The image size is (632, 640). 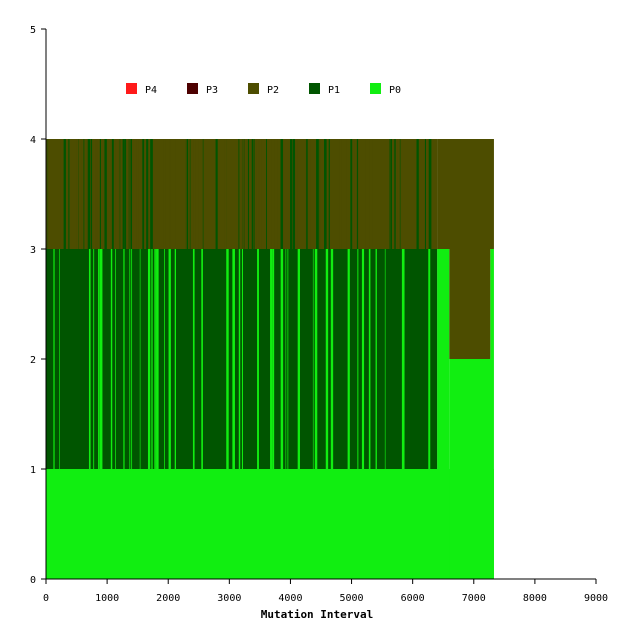 What do you see at coordinates (212, 90) in the screenshot?
I see `legend-label-p3: P3` at bounding box center [212, 90].